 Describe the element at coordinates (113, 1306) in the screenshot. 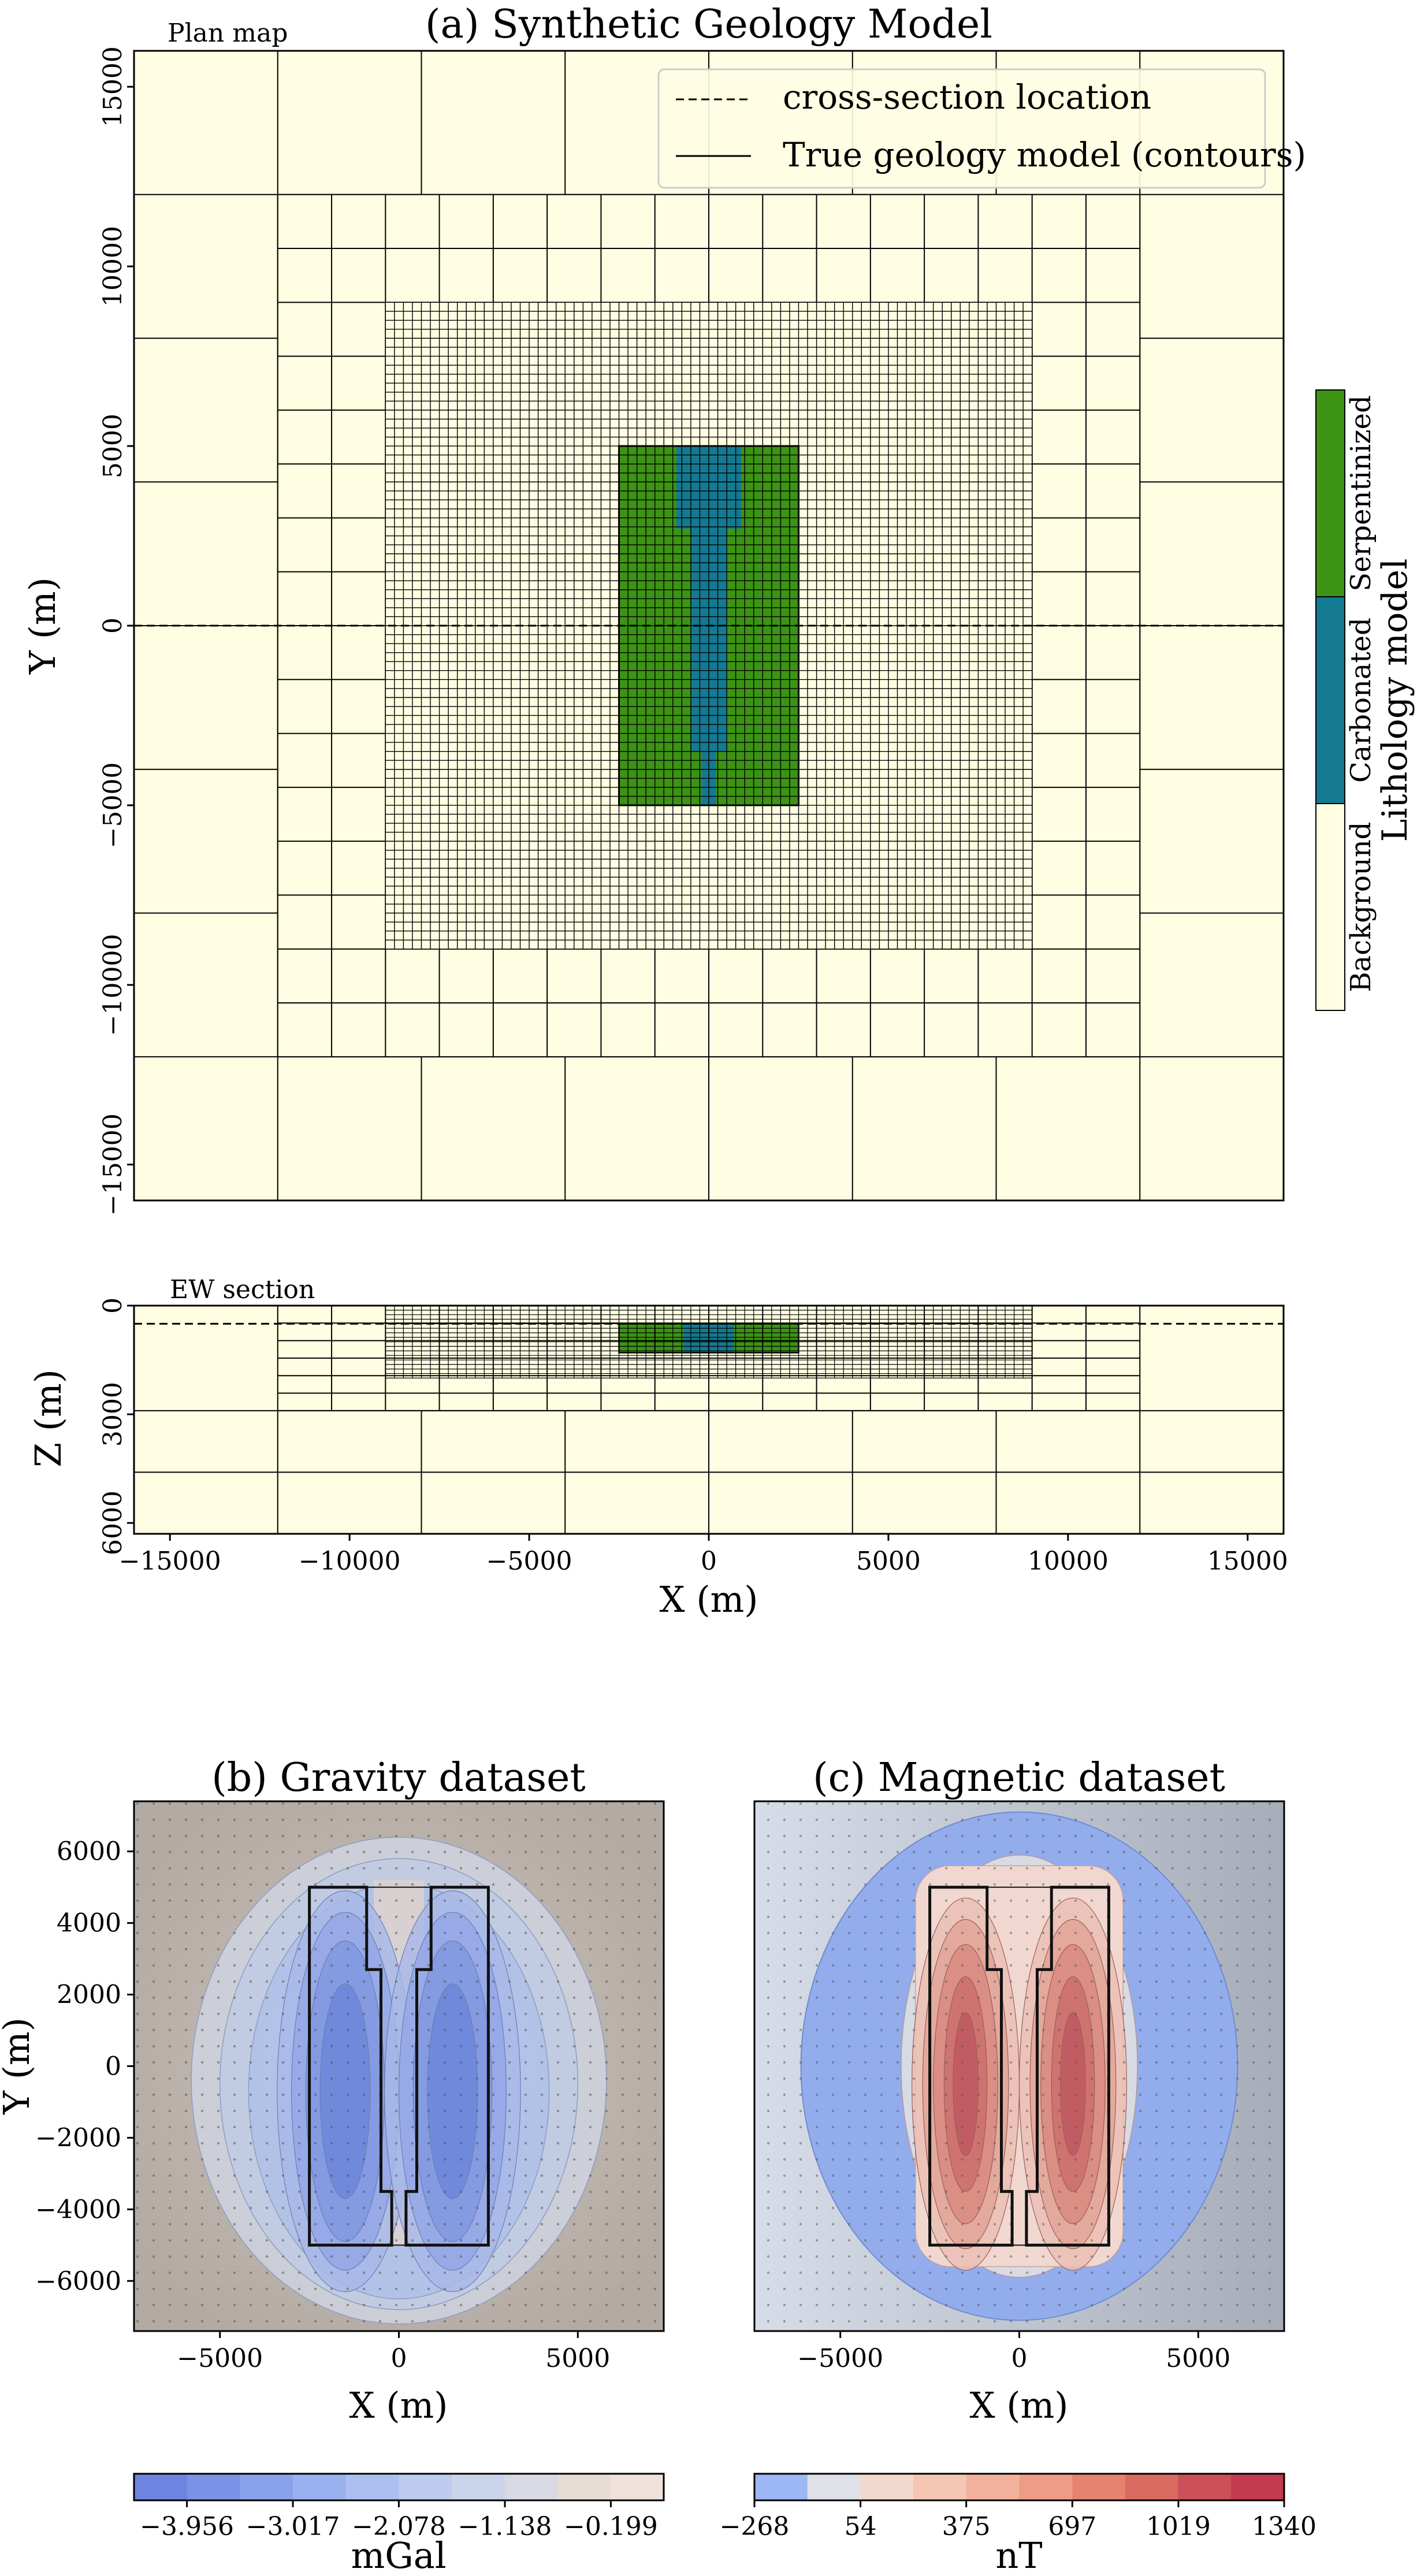

I see `section-ytick-label: 0` at that location.